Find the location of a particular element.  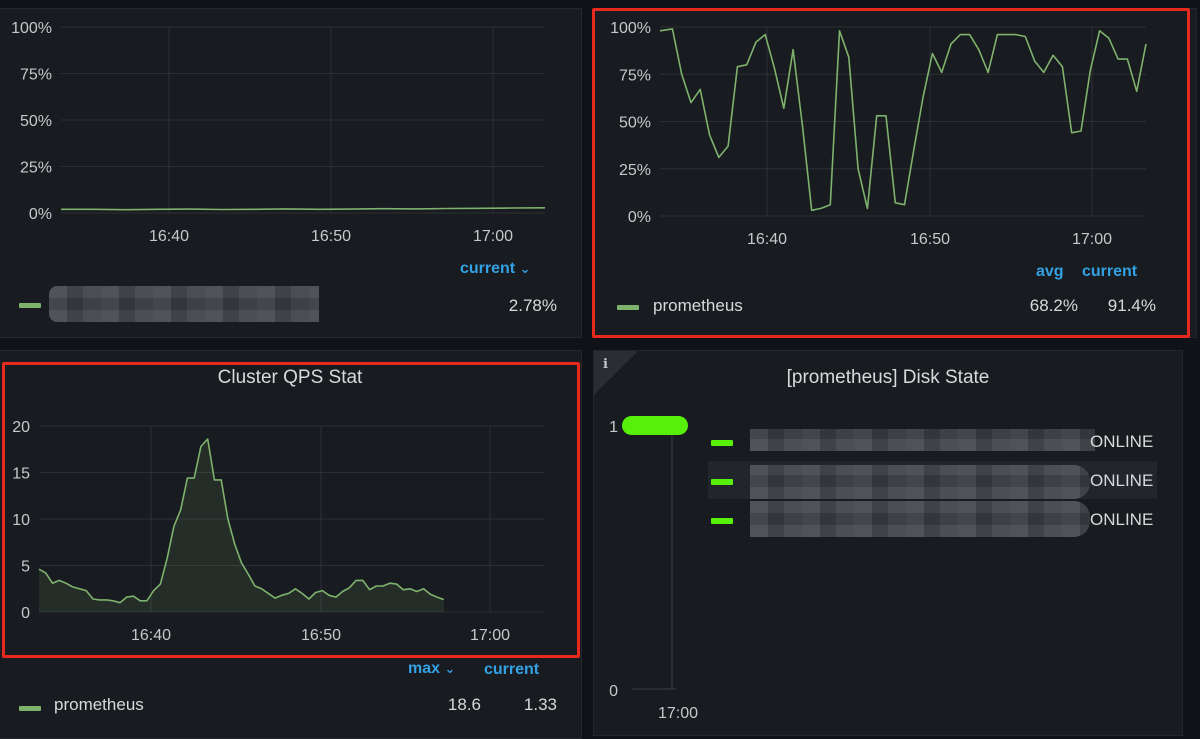

chart-top-right: 100% 75% 50% 25% 0% 16:40 16:50 17:00 is located at coordinates (878, 134).